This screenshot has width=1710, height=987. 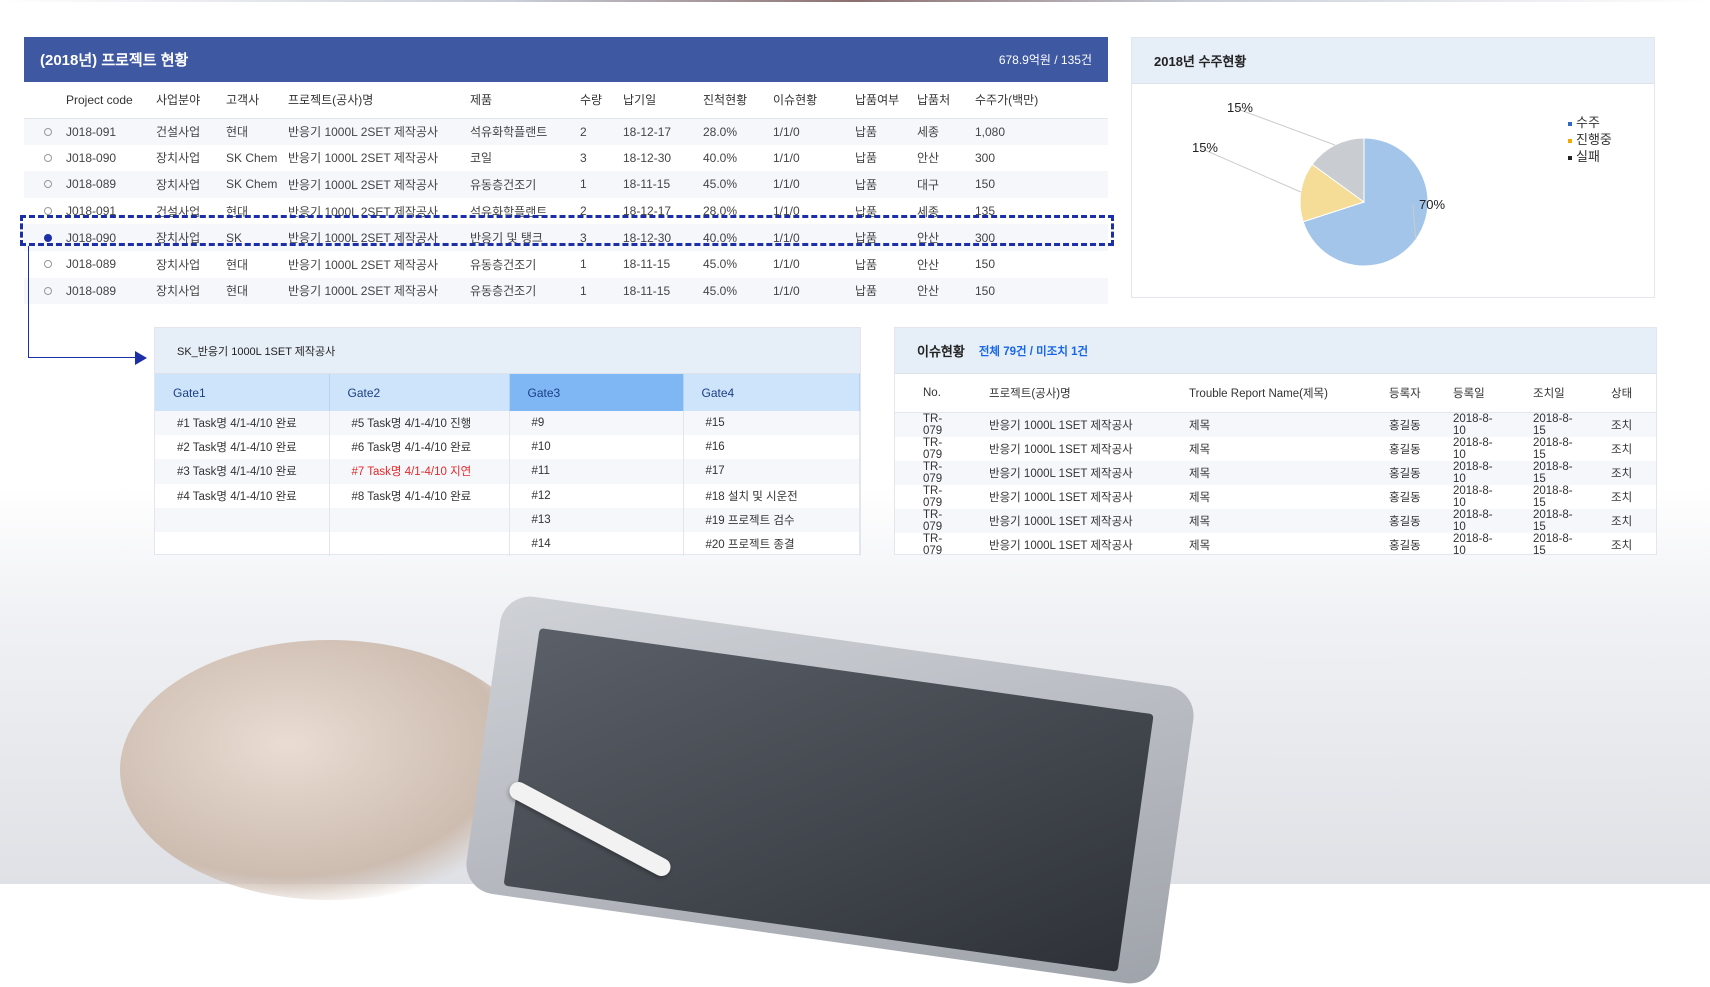 What do you see at coordinates (1553, 448) in the screenshot?
I see `table-cell: 2018-8-15` at bounding box center [1553, 448].